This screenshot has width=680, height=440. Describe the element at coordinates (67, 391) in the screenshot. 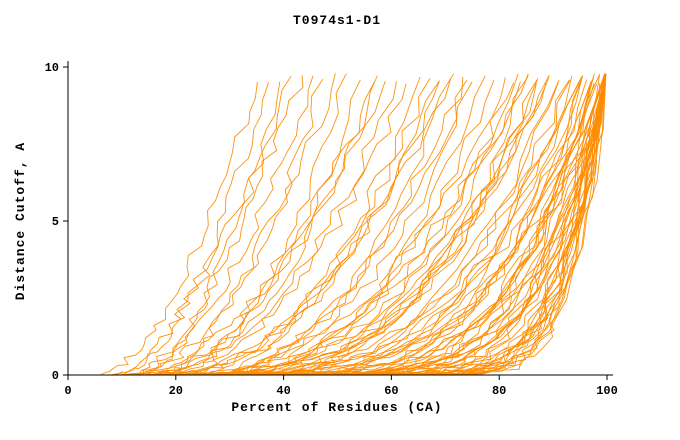

I see `x-tick-label: 0` at that location.